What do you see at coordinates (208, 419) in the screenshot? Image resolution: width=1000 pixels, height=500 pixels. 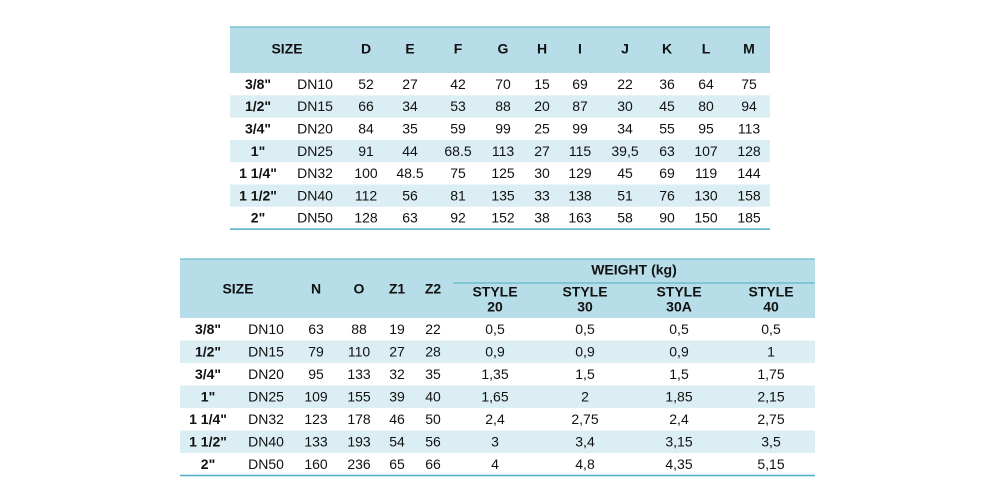 I see `cell: 1 1/4"` at bounding box center [208, 419].